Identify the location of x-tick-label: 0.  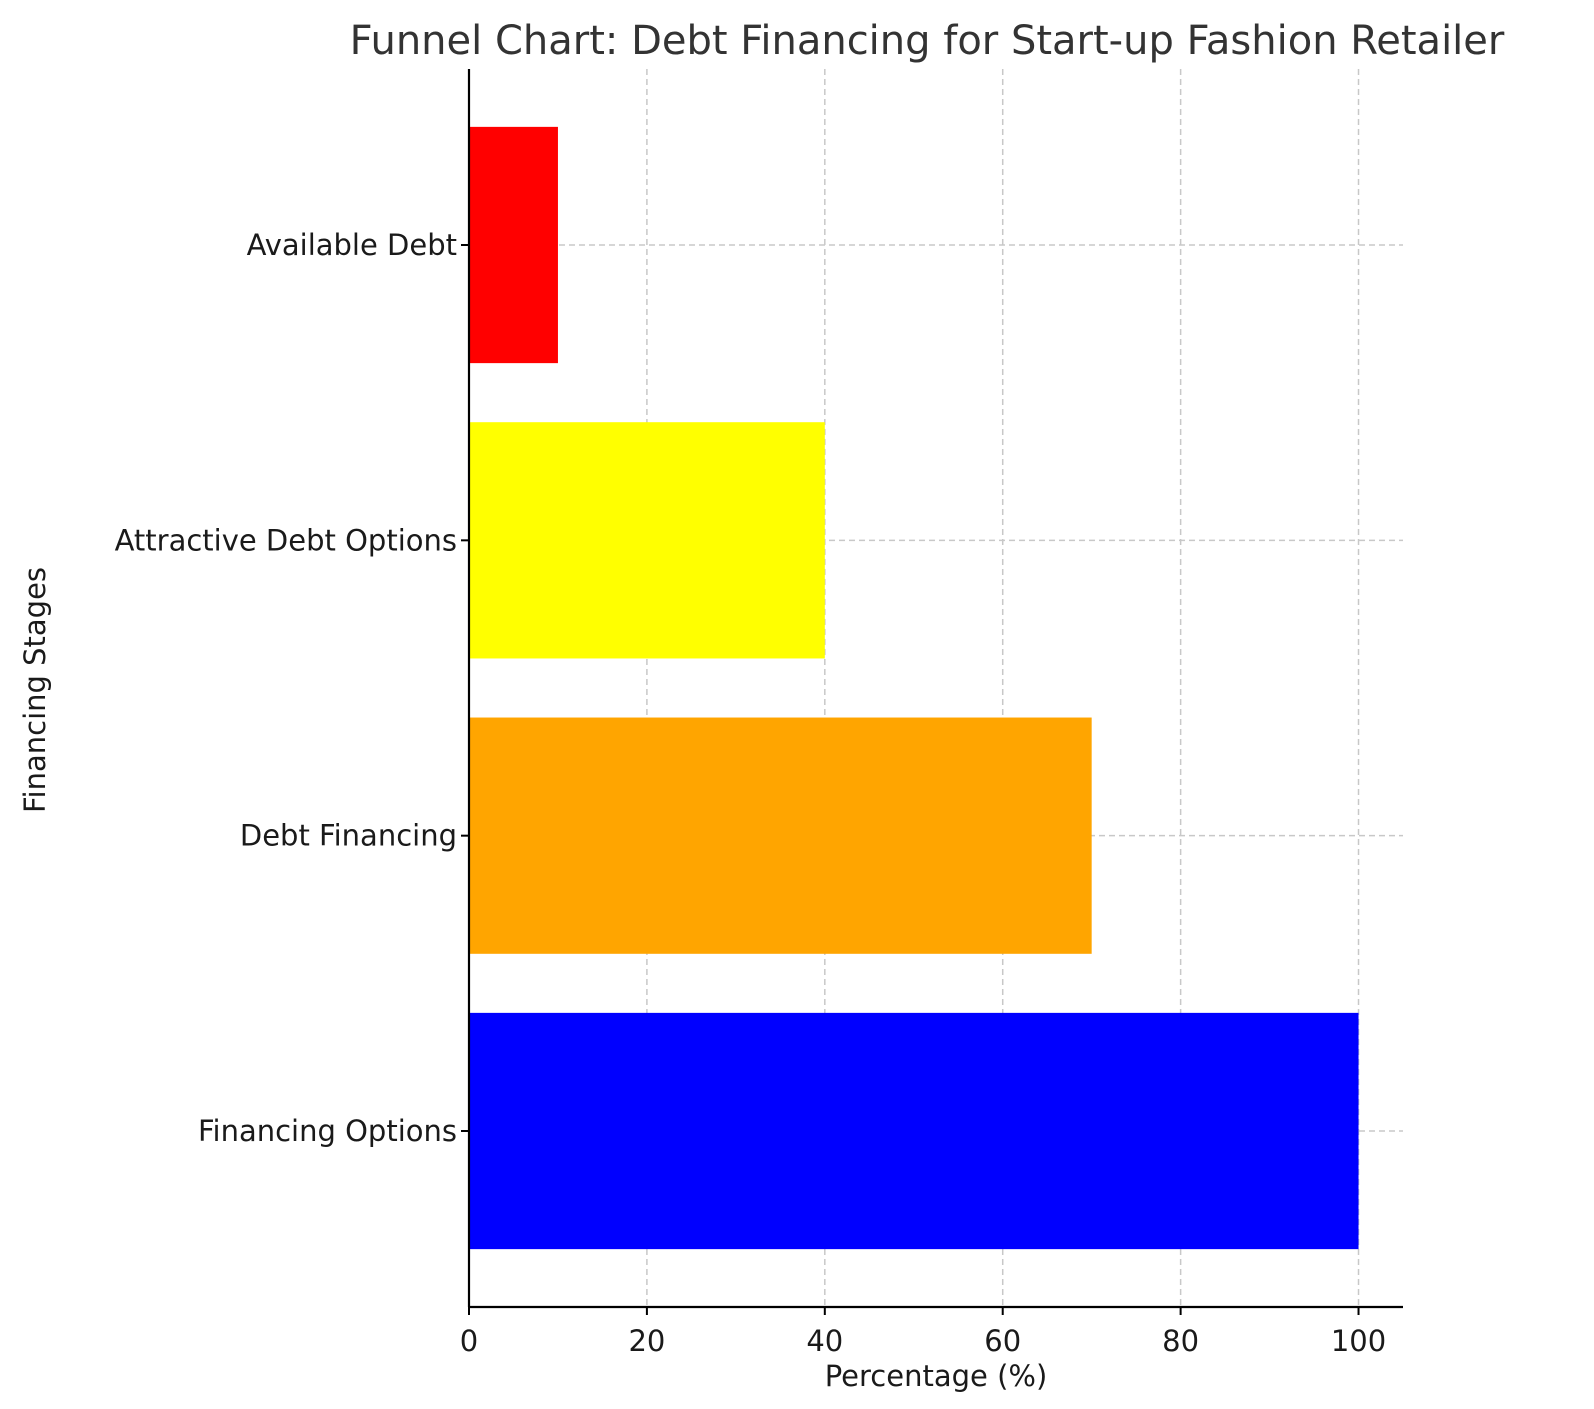
(469, 1341).